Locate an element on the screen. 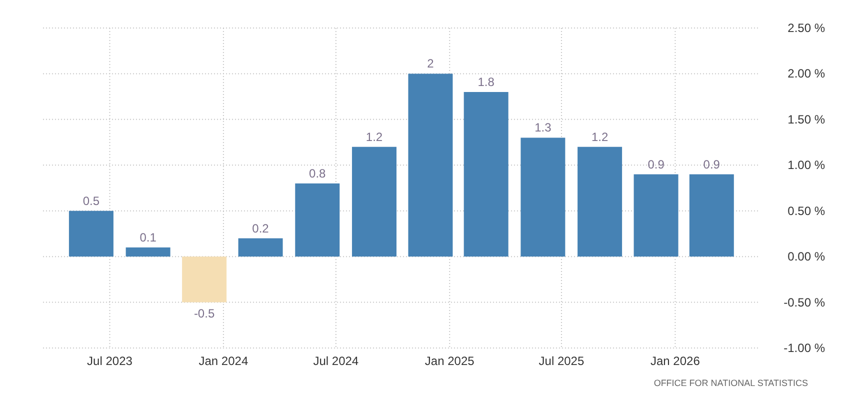 This screenshot has height=400, width=850. x-tick-label: Jan 2024 is located at coordinates (223, 361).